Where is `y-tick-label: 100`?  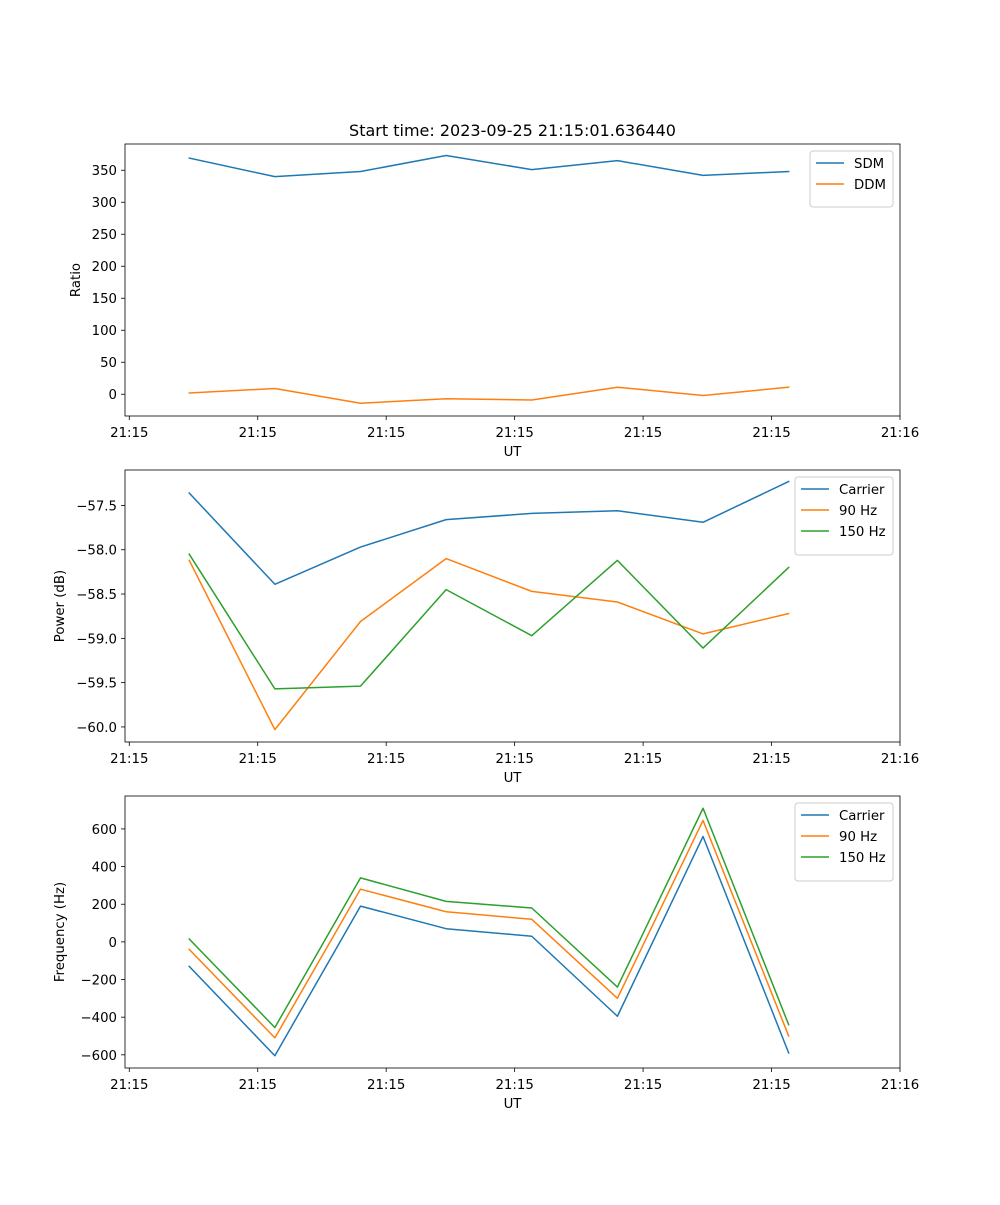 y-tick-label: 100 is located at coordinates (104, 331).